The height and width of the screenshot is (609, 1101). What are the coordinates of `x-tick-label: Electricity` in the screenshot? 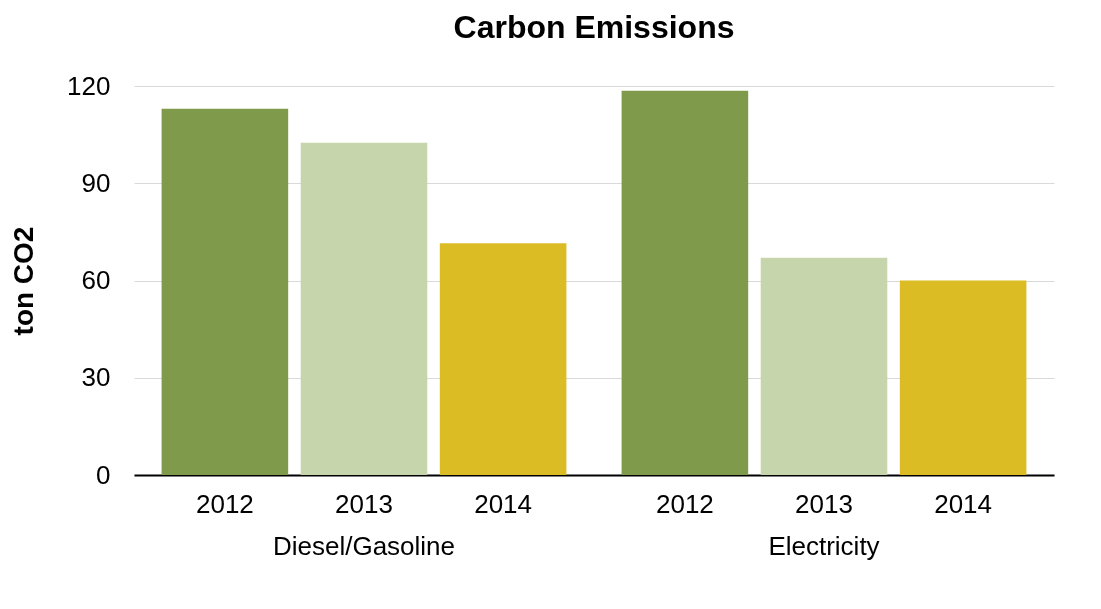 It's located at (824, 545).